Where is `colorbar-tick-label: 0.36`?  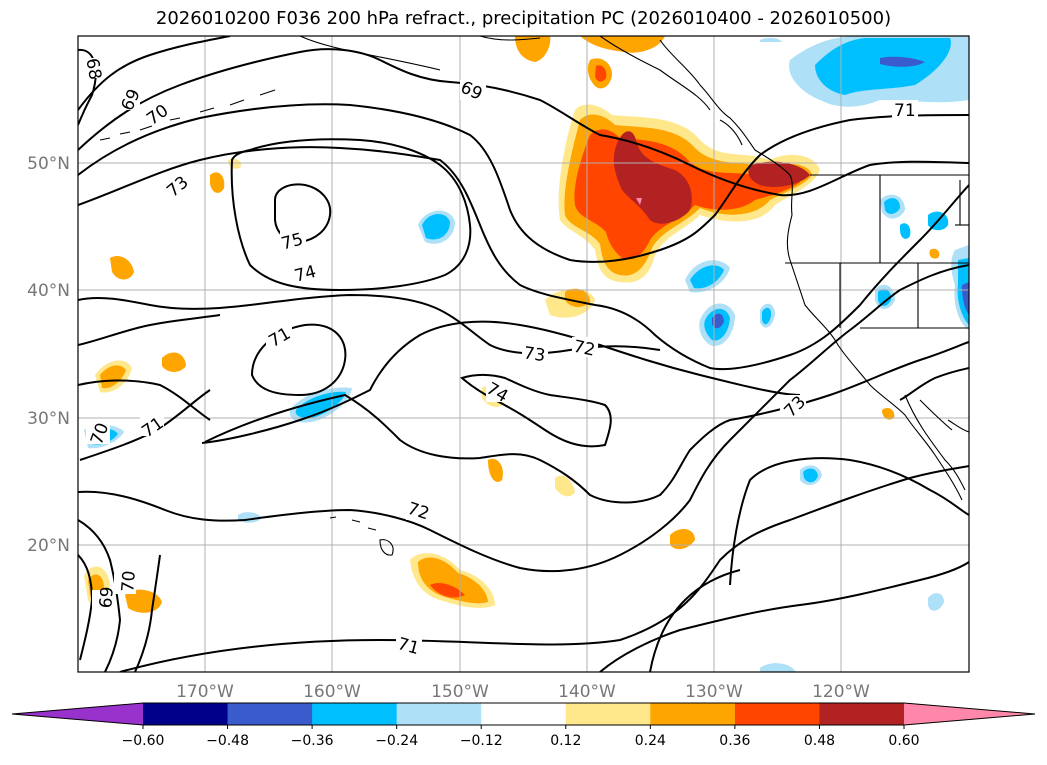 colorbar-tick-label: 0.36 is located at coordinates (734, 741).